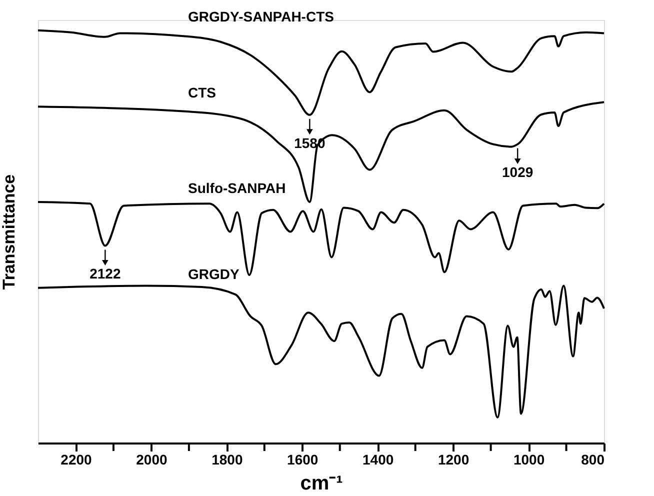 This screenshot has height=496, width=654. I want to click on series-label: GRGDY-SANPAH-CTS, so click(261, 16).